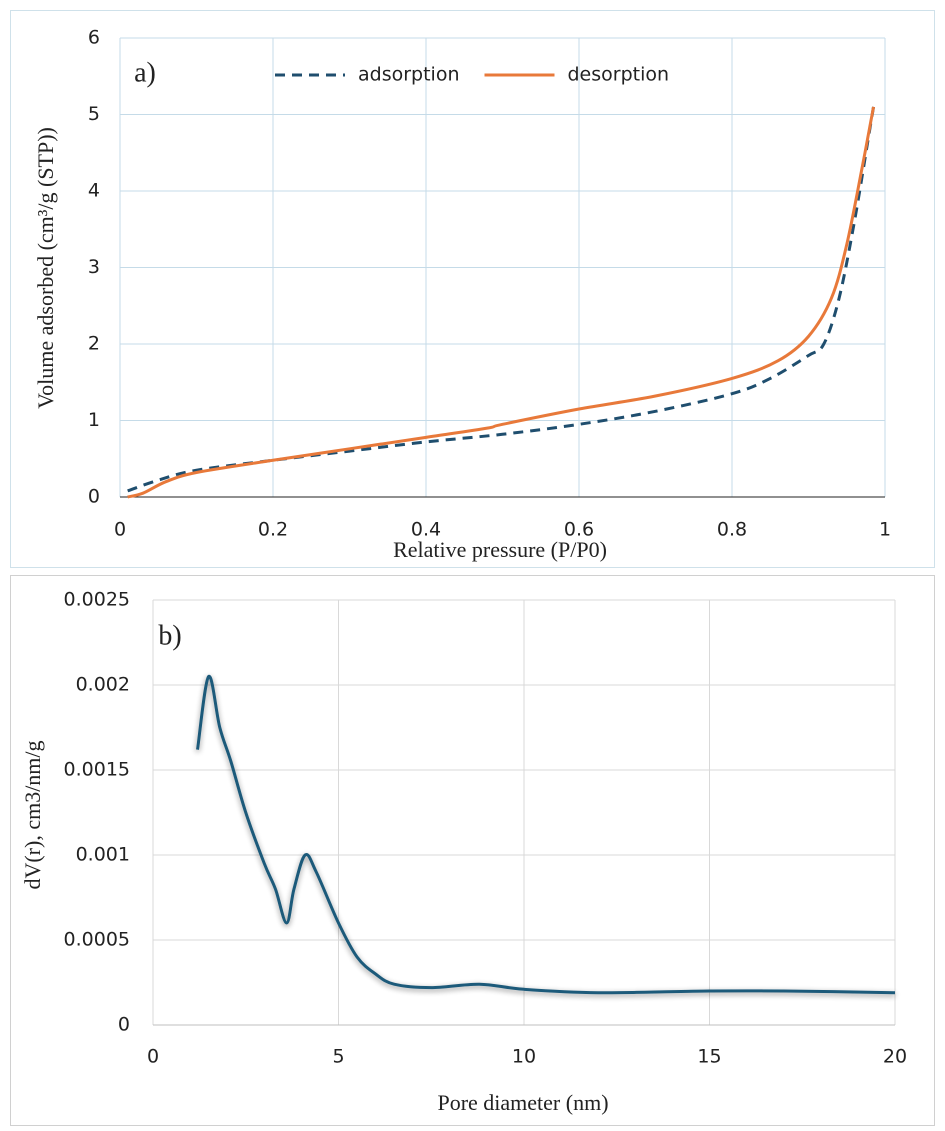 The height and width of the screenshot is (1131, 945). Describe the element at coordinates (426, 530) in the screenshot. I see `x-tick-label: 0.4` at that location.